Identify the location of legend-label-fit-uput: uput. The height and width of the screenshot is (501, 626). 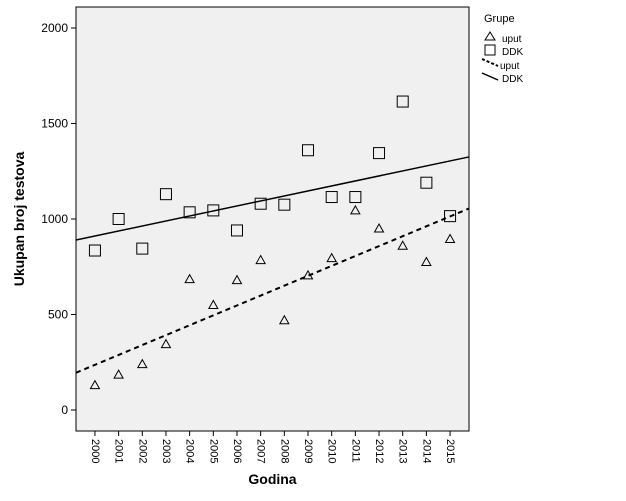
(510, 66).